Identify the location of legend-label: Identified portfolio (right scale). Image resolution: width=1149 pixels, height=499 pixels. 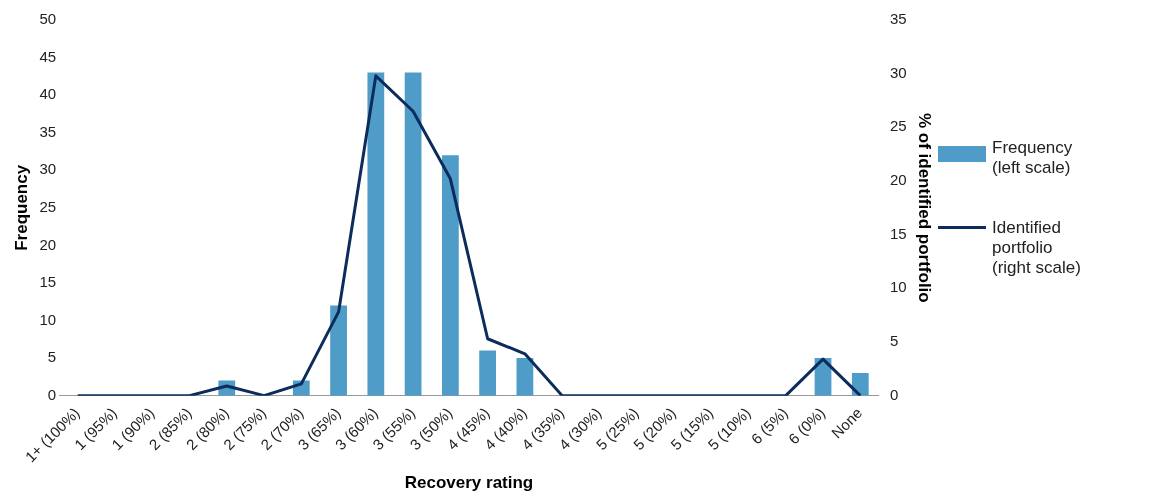
(1037, 248).